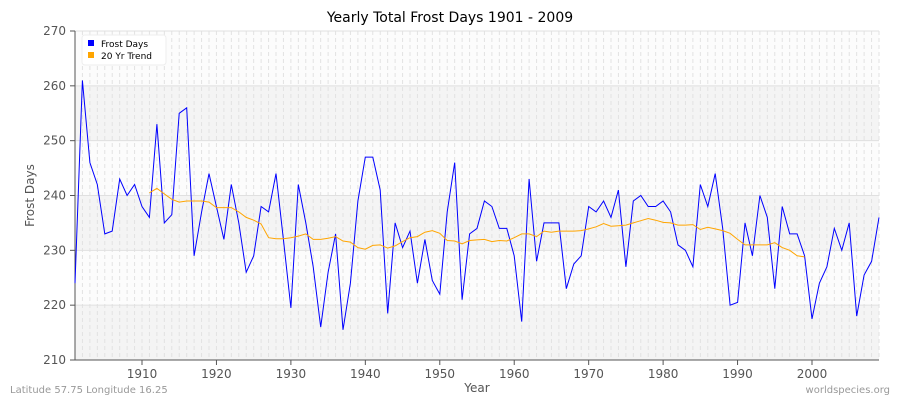  I want to click on chart-title: Yearly Total Frost Days 1901 - 2009, so click(449, 18).